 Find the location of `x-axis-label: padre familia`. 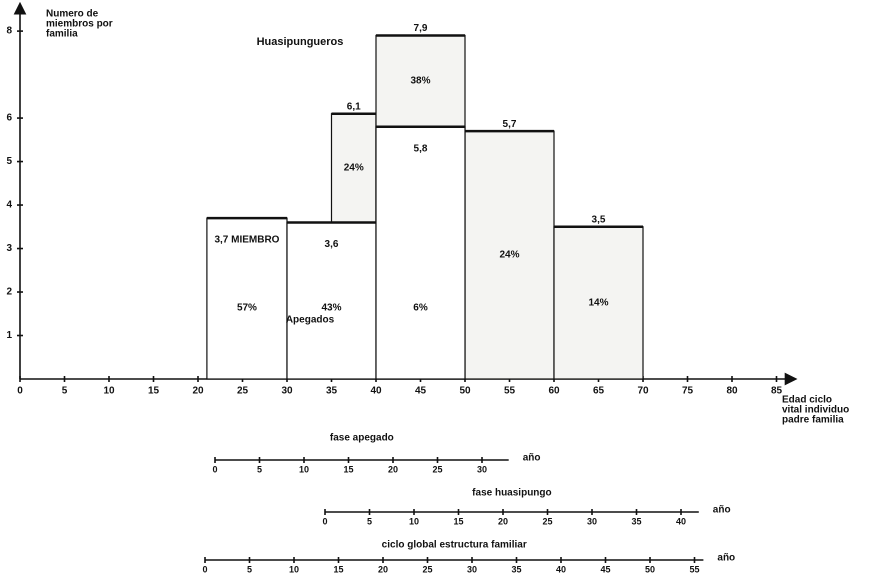

x-axis-label: padre familia is located at coordinates (813, 420).